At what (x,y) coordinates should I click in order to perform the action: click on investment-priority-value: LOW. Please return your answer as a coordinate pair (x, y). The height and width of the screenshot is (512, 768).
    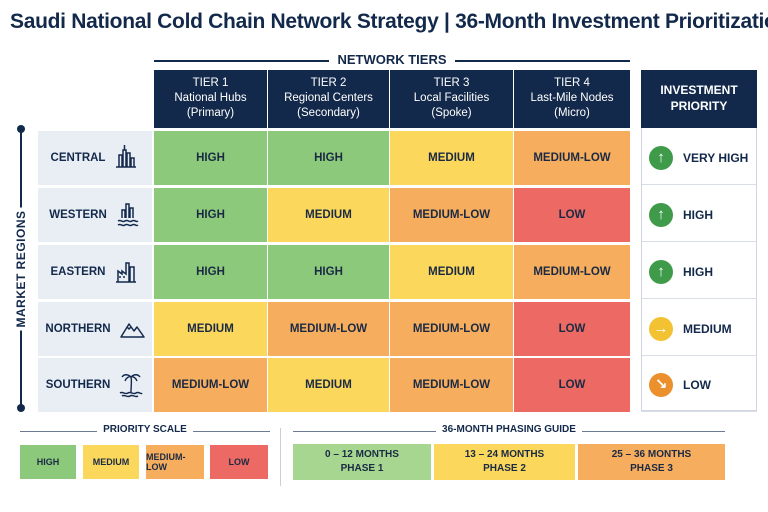
    Looking at the image, I should click on (697, 384).